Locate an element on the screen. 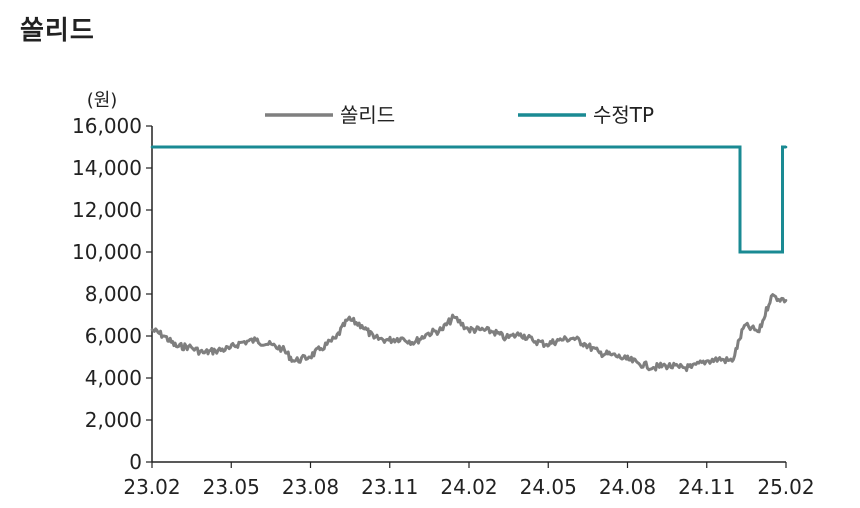 This screenshot has height=508, width=860. y-tick-label: 2,000 is located at coordinates (113, 420).